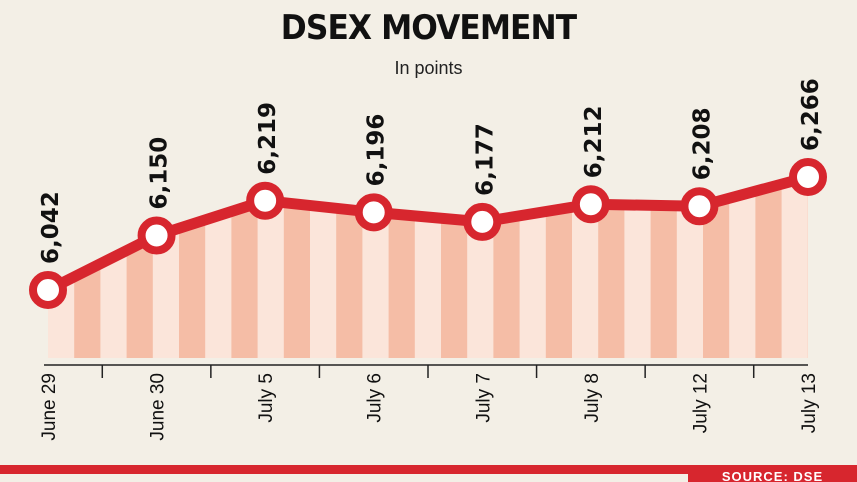  Describe the element at coordinates (428, 469) in the screenshot. I see `footer-bar` at that location.